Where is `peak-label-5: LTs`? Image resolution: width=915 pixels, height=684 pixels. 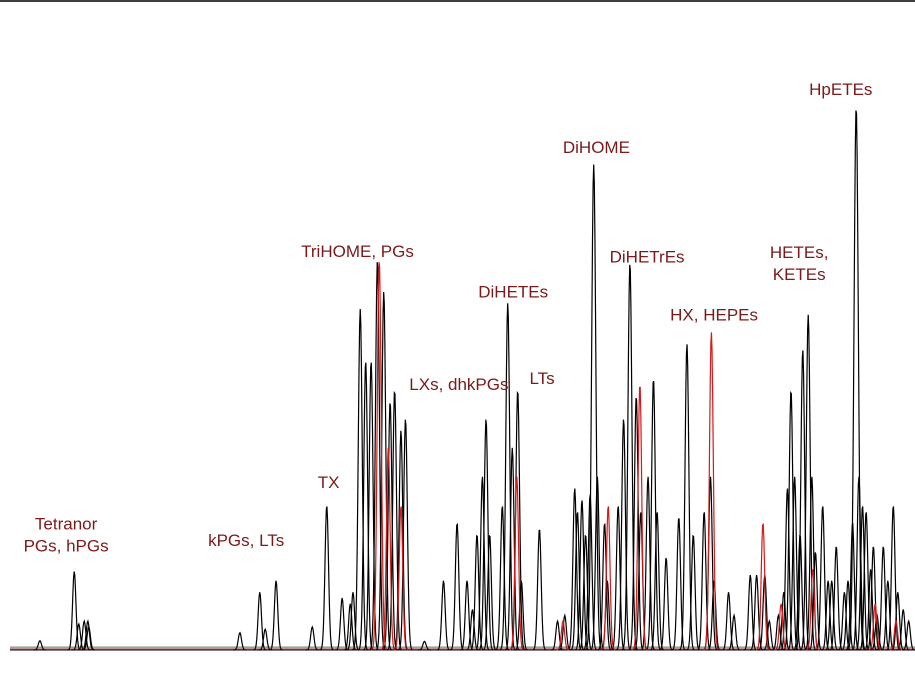
peak-label-5: LTs is located at coordinates (541, 378).